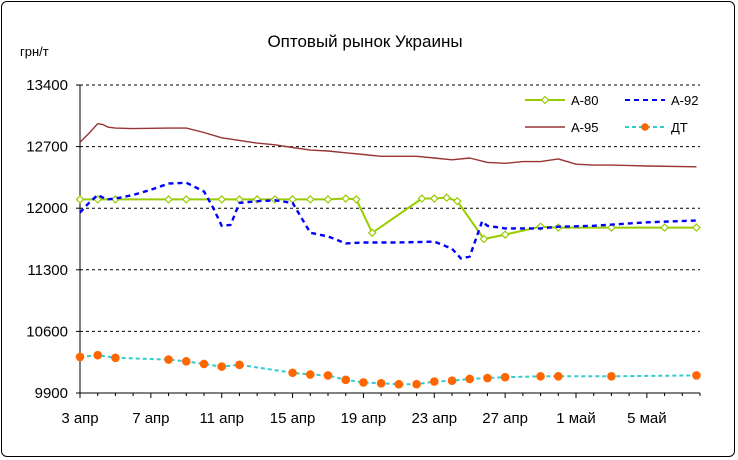 This screenshot has width=738, height=460. What do you see at coordinates (679, 127) in the screenshot?
I see `legend-label-3: ДТ` at bounding box center [679, 127].